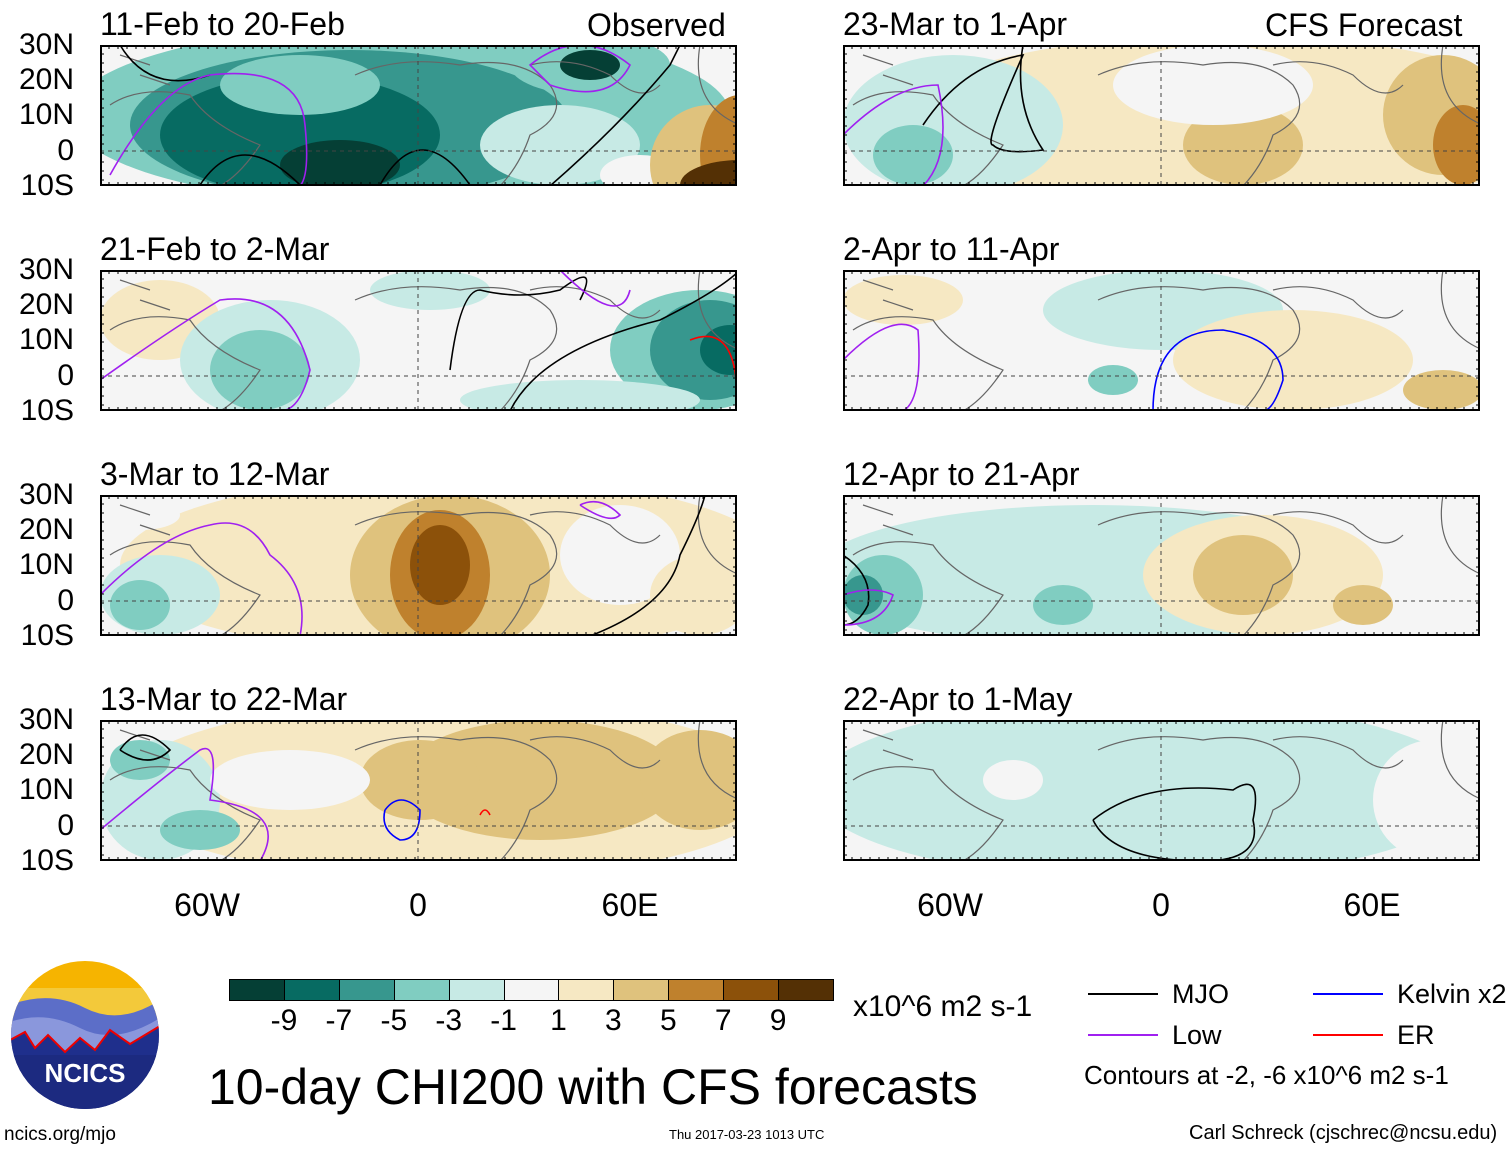  Describe the element at coordinates (224, 699) in the screenshot. I see `panel-title-left-3: 13-Mar to 22-Mar` at that location.